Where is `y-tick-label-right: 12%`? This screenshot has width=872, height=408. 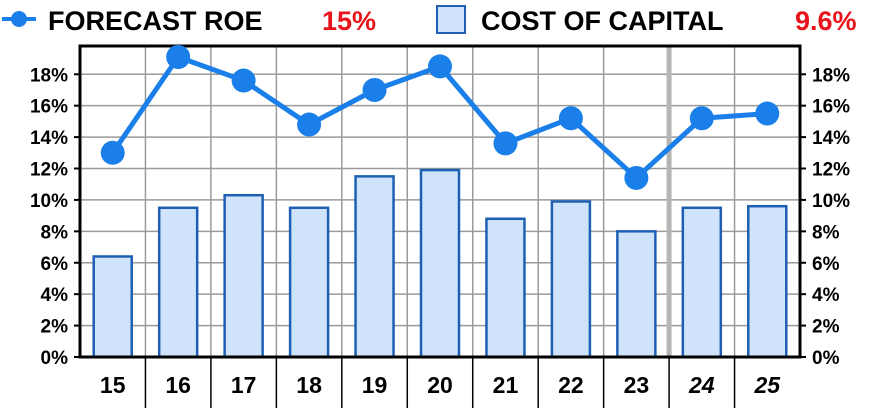
y-tick-label-right: 12% is located at coordinates (831, 170).